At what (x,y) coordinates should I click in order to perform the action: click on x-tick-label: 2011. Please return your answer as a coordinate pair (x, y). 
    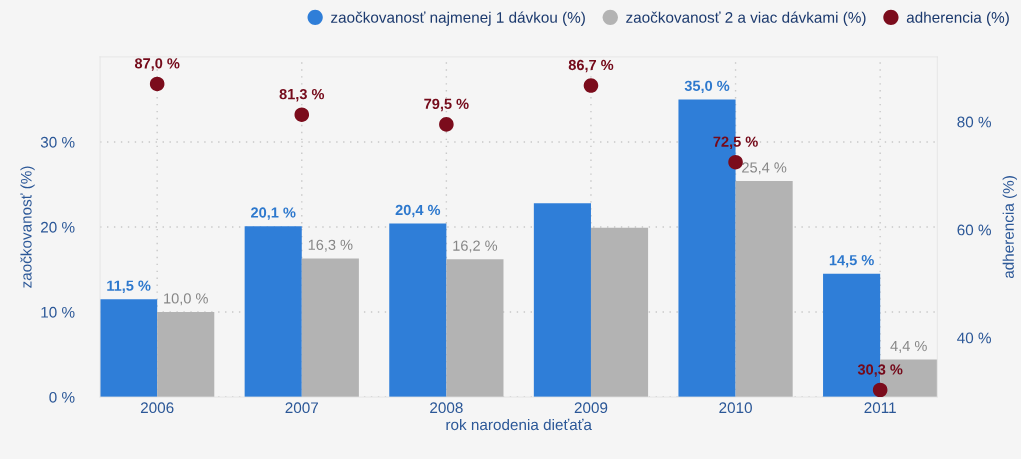
    Looking at the image, I should click on (880, 408).